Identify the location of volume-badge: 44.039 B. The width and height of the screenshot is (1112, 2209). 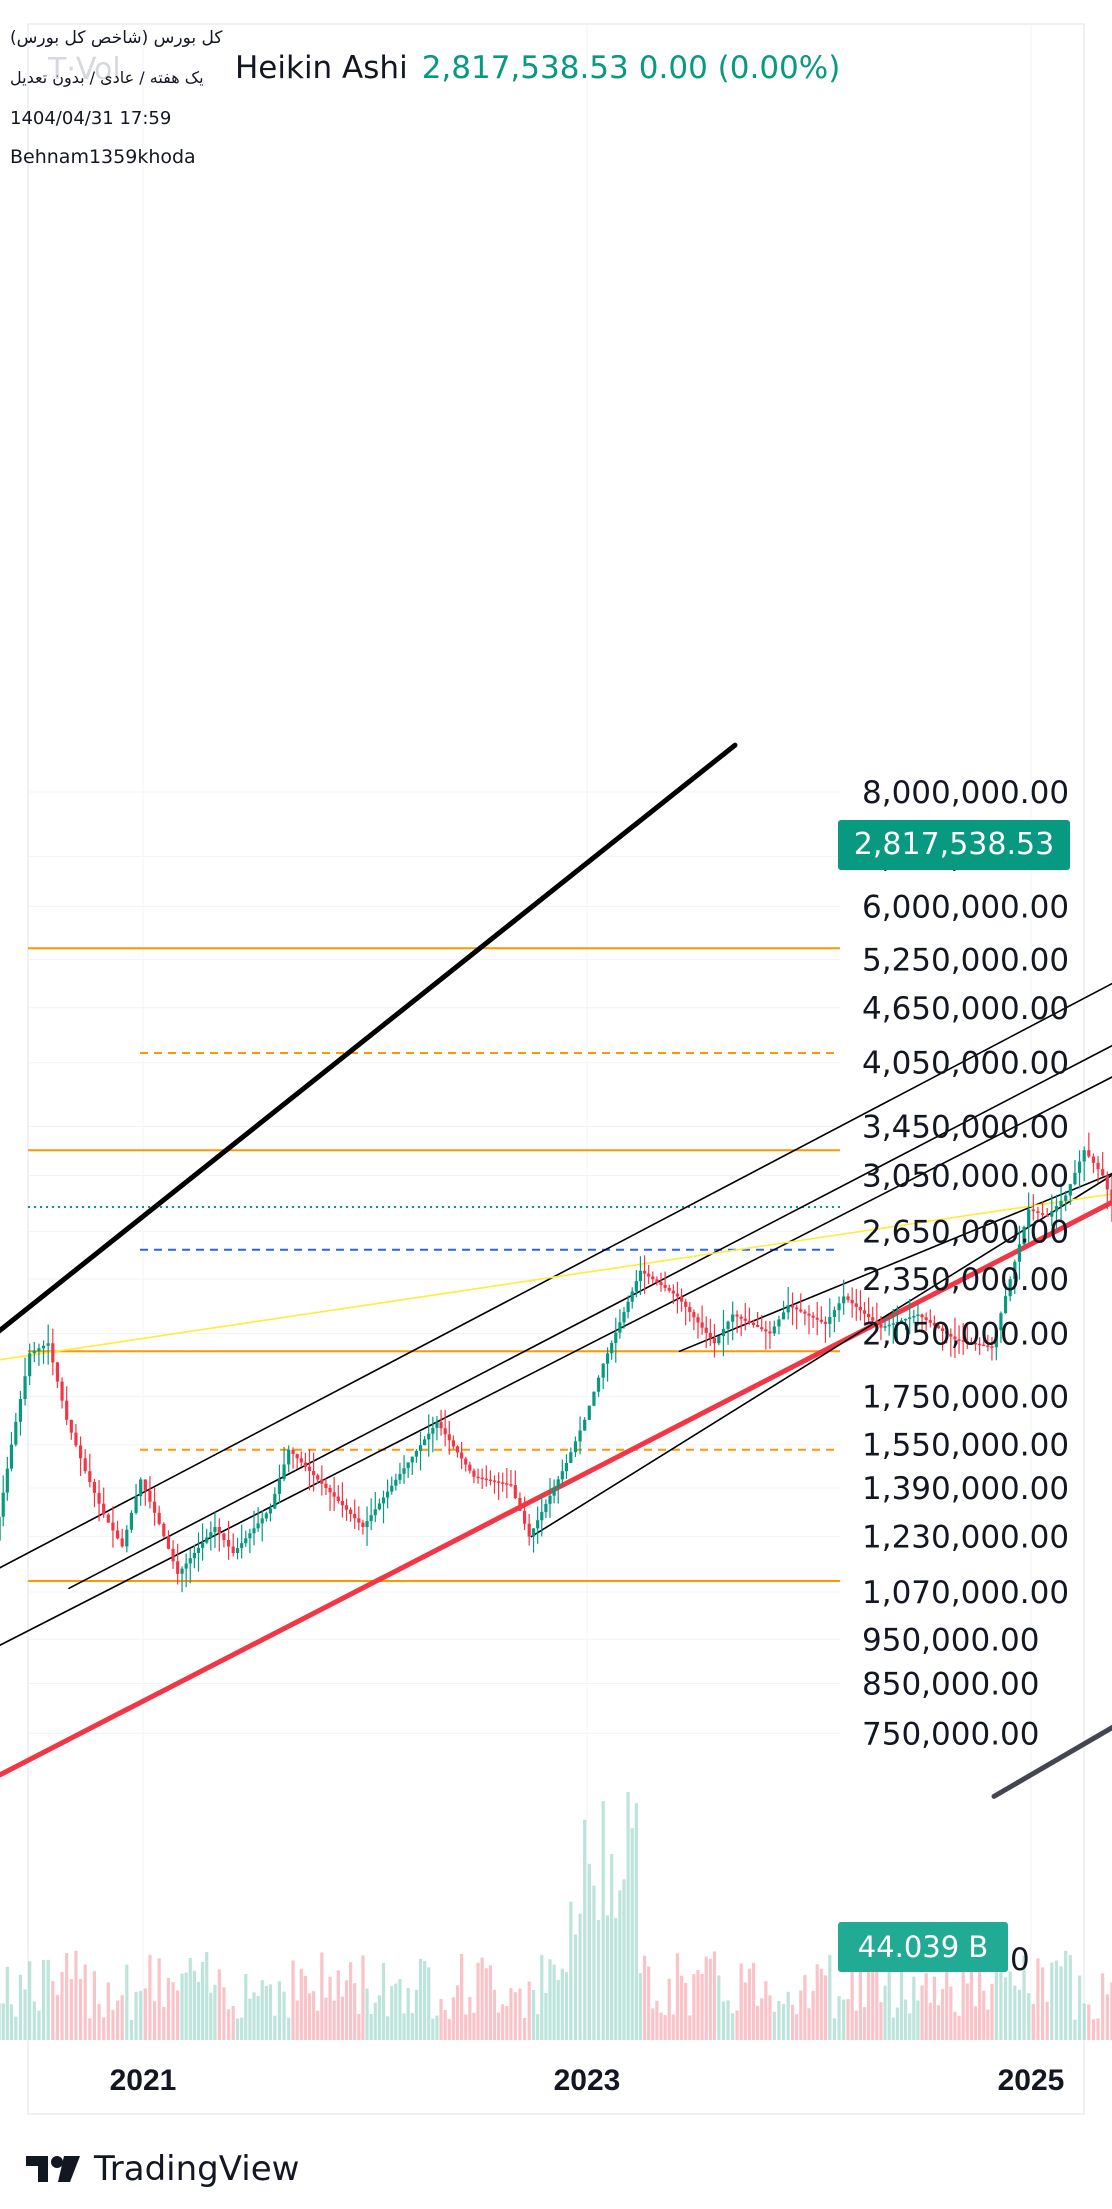
(923, 1947).